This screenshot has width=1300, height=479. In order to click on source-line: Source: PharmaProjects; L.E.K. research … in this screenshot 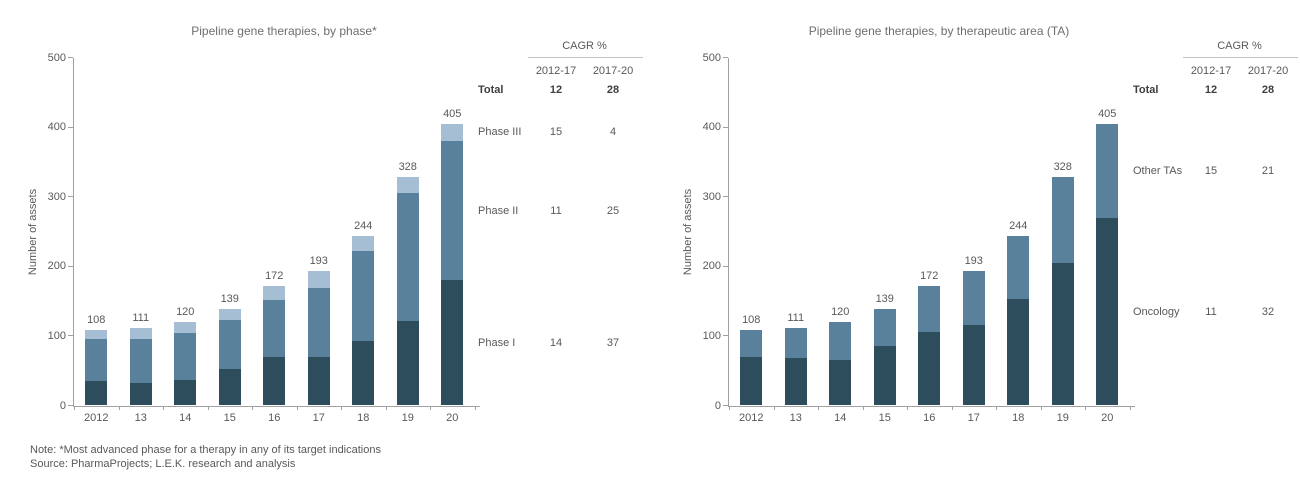, I will do `click(163, 464)`.